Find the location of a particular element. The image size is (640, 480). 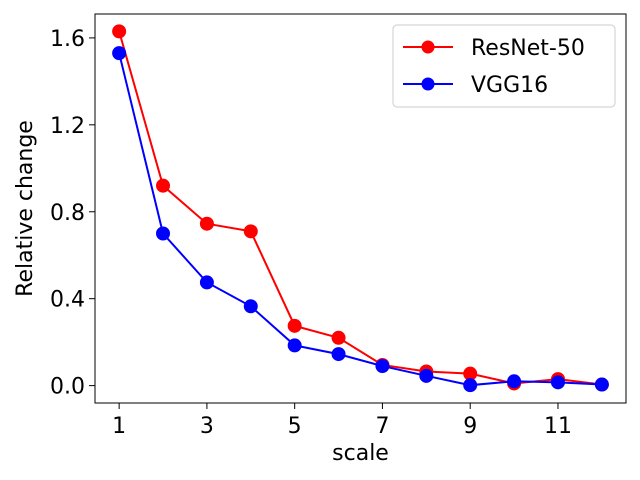

legend: ResNet-50 VGG16 is located at coordinates (504, 66).